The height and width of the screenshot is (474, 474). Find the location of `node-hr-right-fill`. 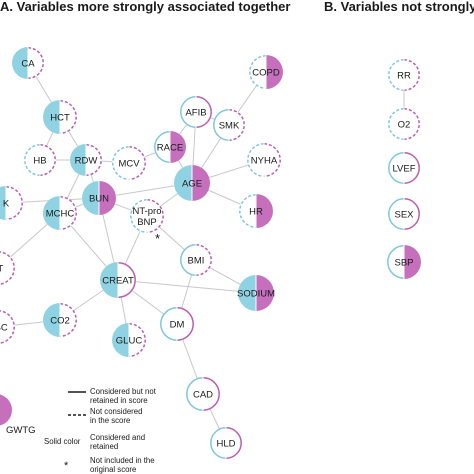

node-hr-right-fill is located at coordinates (264, 211).